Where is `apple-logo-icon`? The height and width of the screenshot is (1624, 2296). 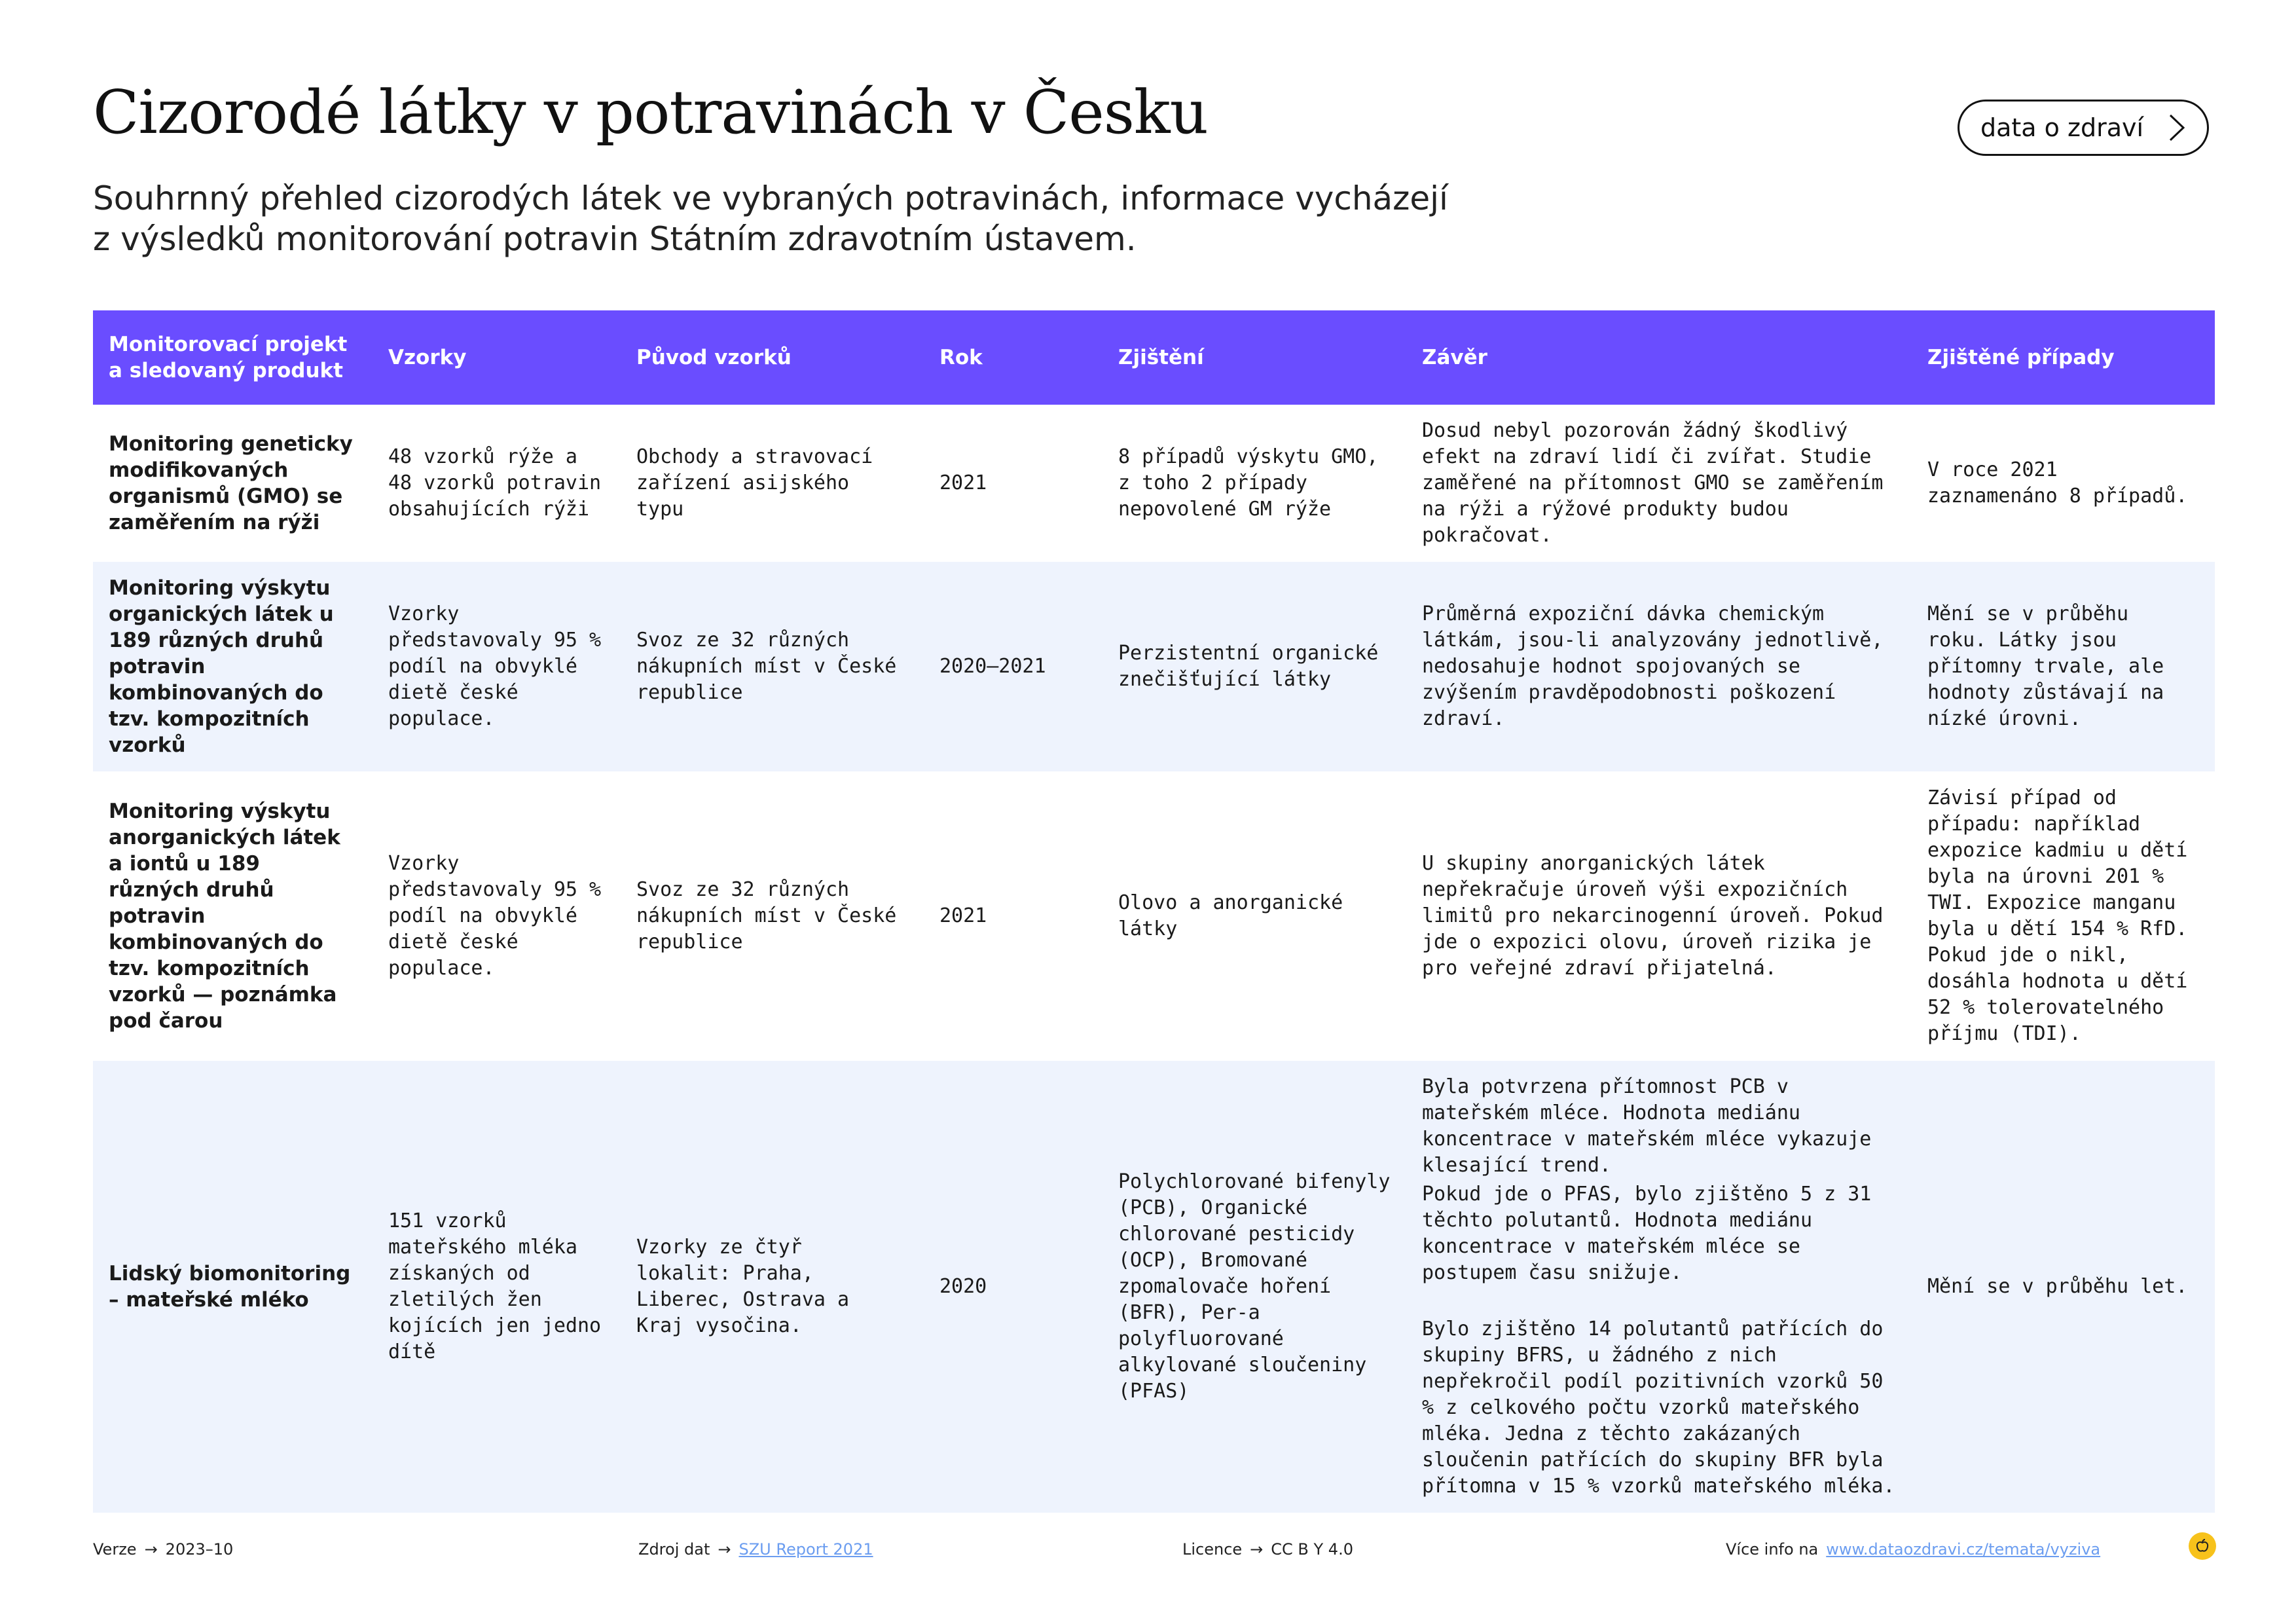 apple-logo-icon is located at coordinates (2202, 1546).